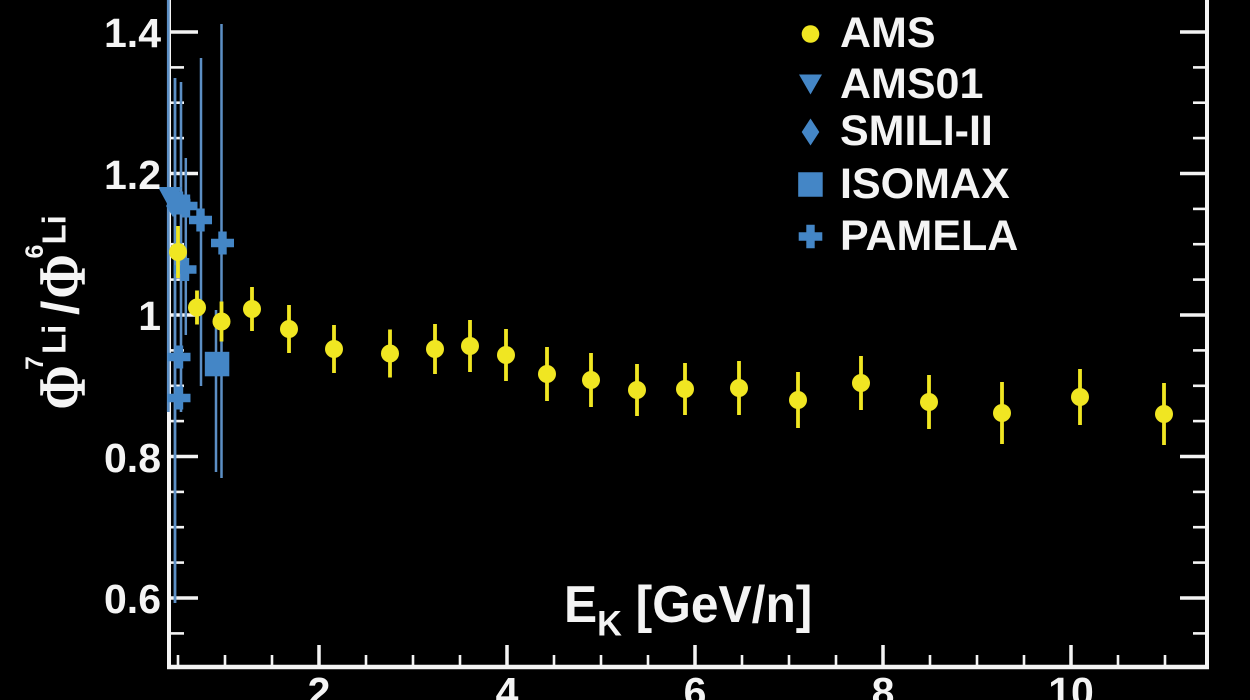  Describe the element at coordinates (149, 316) in the screenshot. I see `svg-text: 1` at that location.